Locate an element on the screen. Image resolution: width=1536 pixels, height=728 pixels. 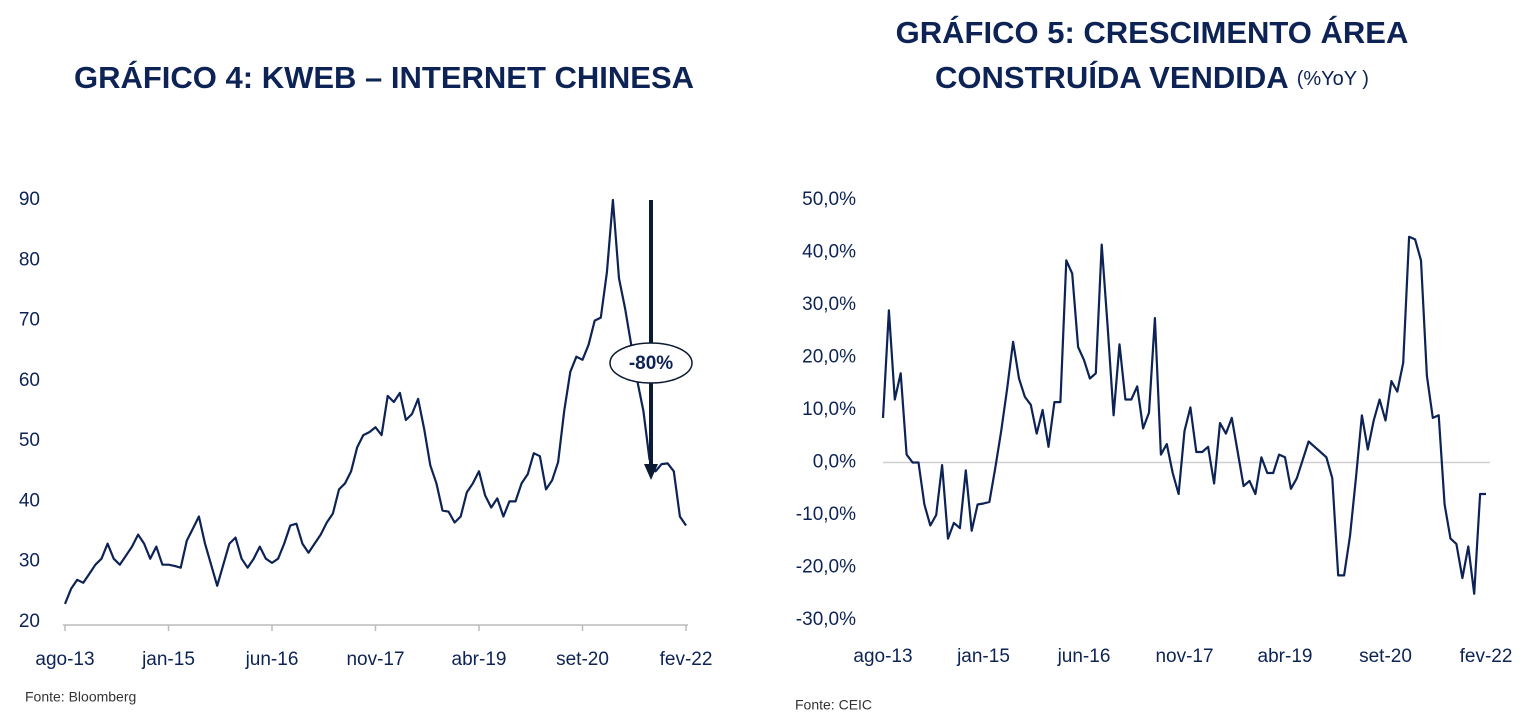
y-tick-label: 20,0% is located at coordinates (829, 357).